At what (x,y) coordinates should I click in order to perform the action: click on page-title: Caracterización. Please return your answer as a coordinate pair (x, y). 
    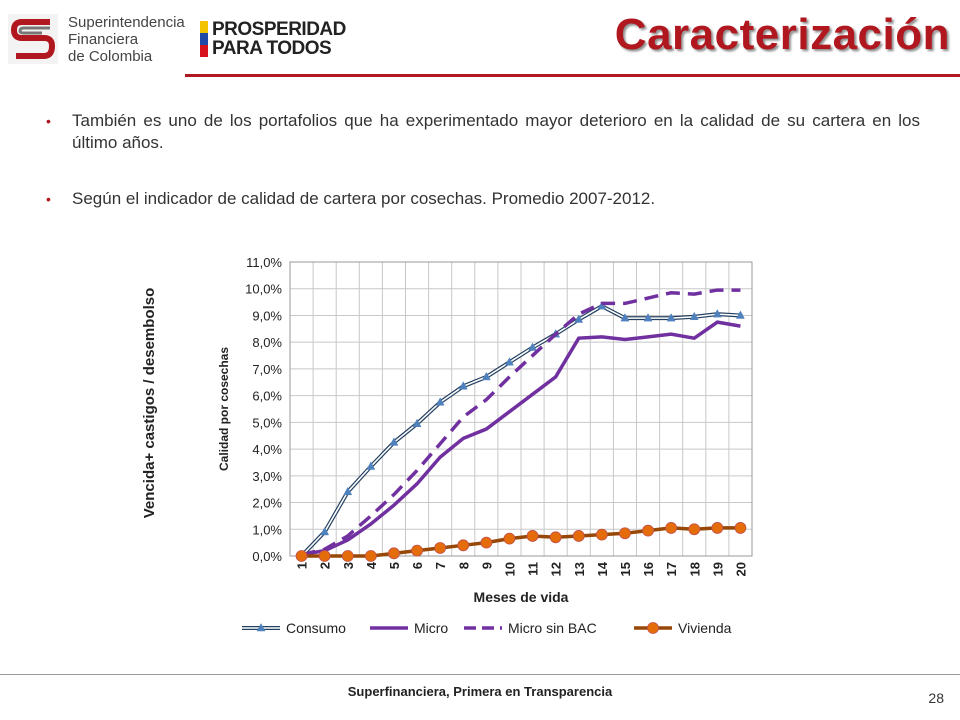
    Looking at the image, I should click on (782, 34).